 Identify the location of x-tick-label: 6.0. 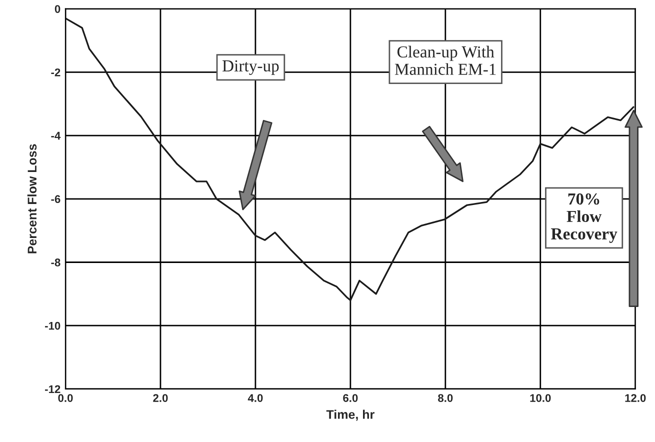
(350, 398).